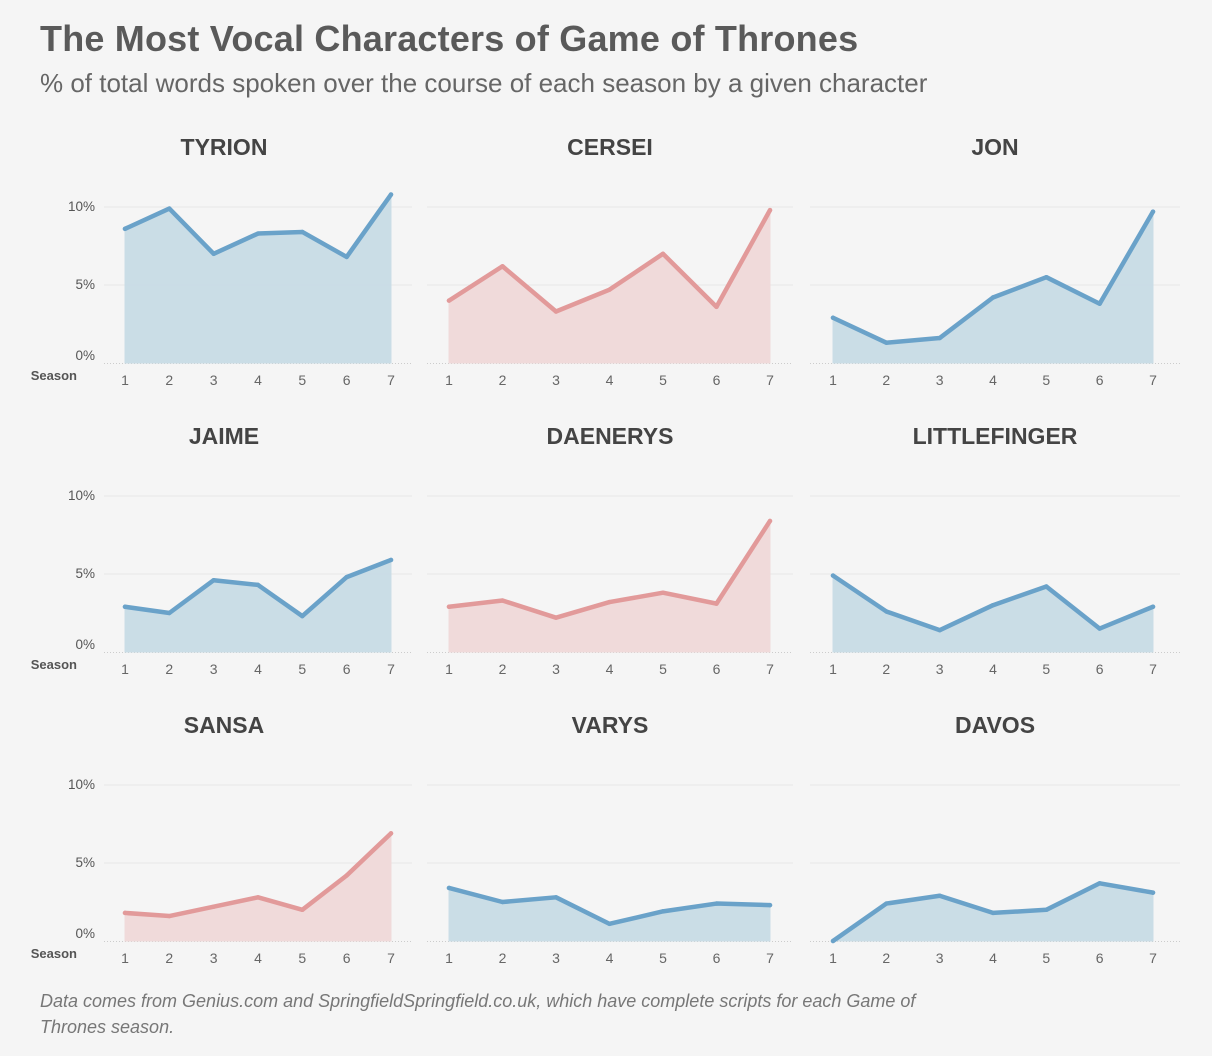 The width and height of the screenshot is (1212, 1056). What do you see at coordinates (610, 436) in the screenshot?
I see `panel-title: DAENERYS` at bounding box center [610, 436].